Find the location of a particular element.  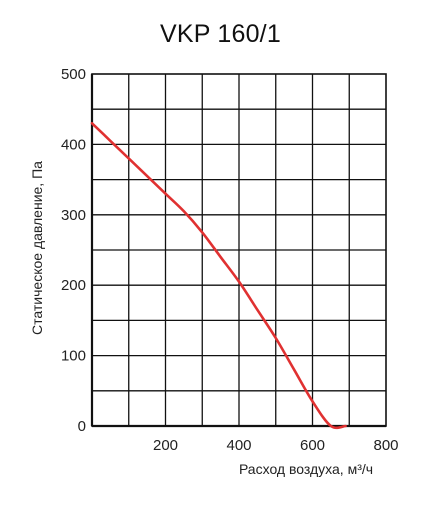

y-tick-label: 0 is located at coordinates (82, 426).